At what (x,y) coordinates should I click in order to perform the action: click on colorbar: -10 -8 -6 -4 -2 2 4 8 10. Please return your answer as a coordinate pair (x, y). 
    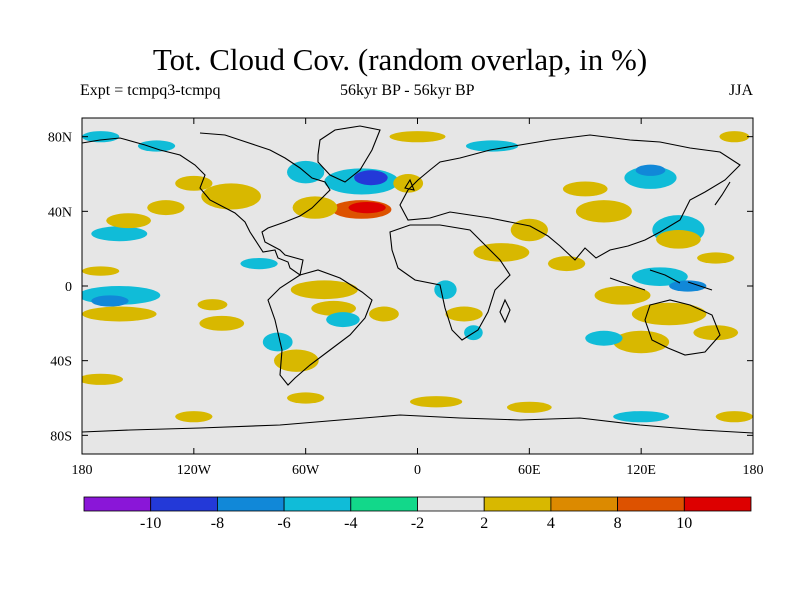
    Looking at the image, I should click on (417, 514).